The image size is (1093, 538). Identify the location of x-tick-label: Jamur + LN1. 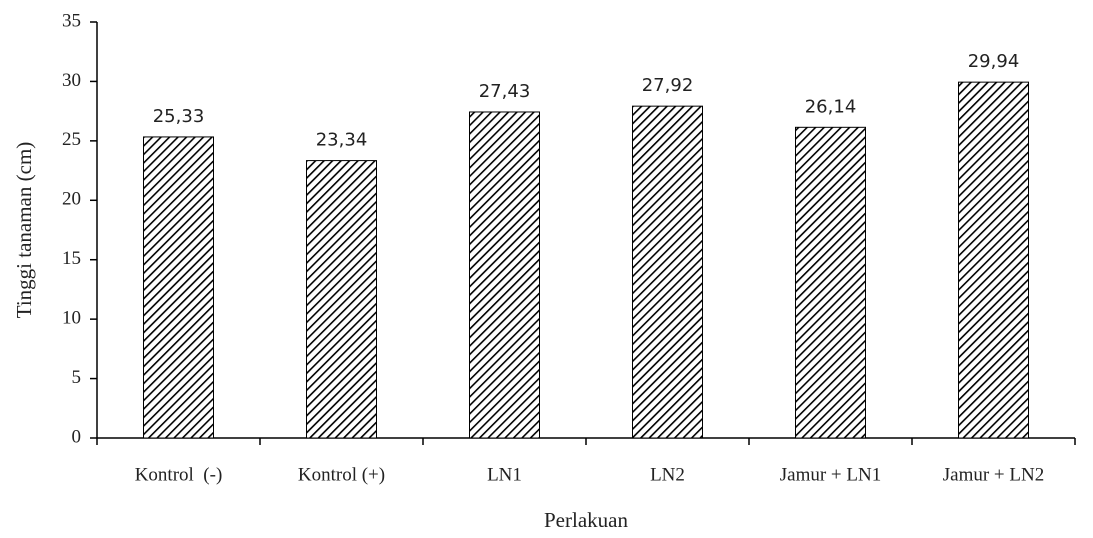
(830, 474).